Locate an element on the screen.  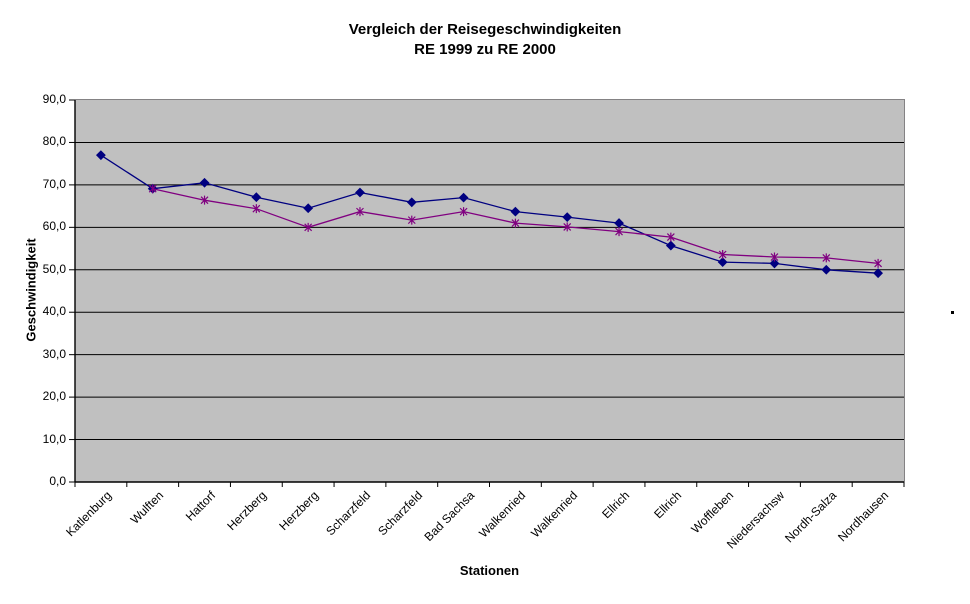
stray-mark is located at coordinates (952, 312).